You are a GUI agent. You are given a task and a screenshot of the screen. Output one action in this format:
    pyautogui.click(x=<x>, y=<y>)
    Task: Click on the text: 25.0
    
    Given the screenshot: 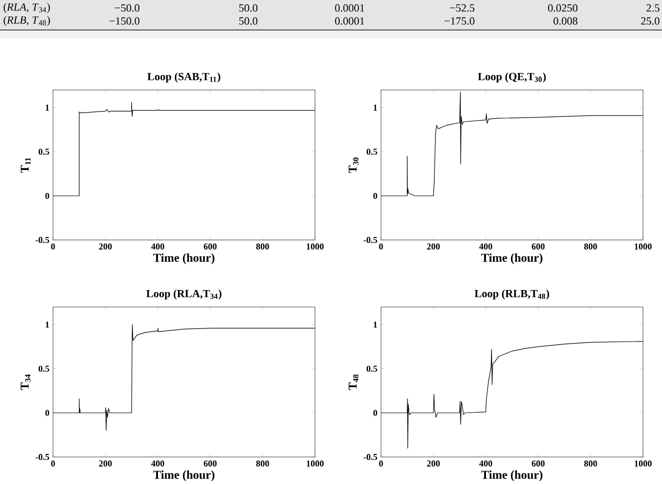 What is the action you would take?
    pyautogui.click(x=650, y=21)
    